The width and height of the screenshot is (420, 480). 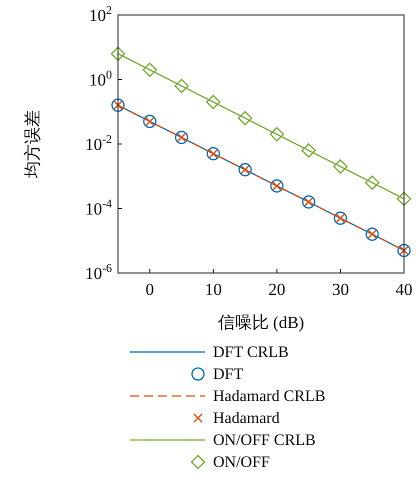 What do you see at coordinates (404, 289) in the screenshot?
I see `x-tick-label: 40` at bounding box center [404, 289].